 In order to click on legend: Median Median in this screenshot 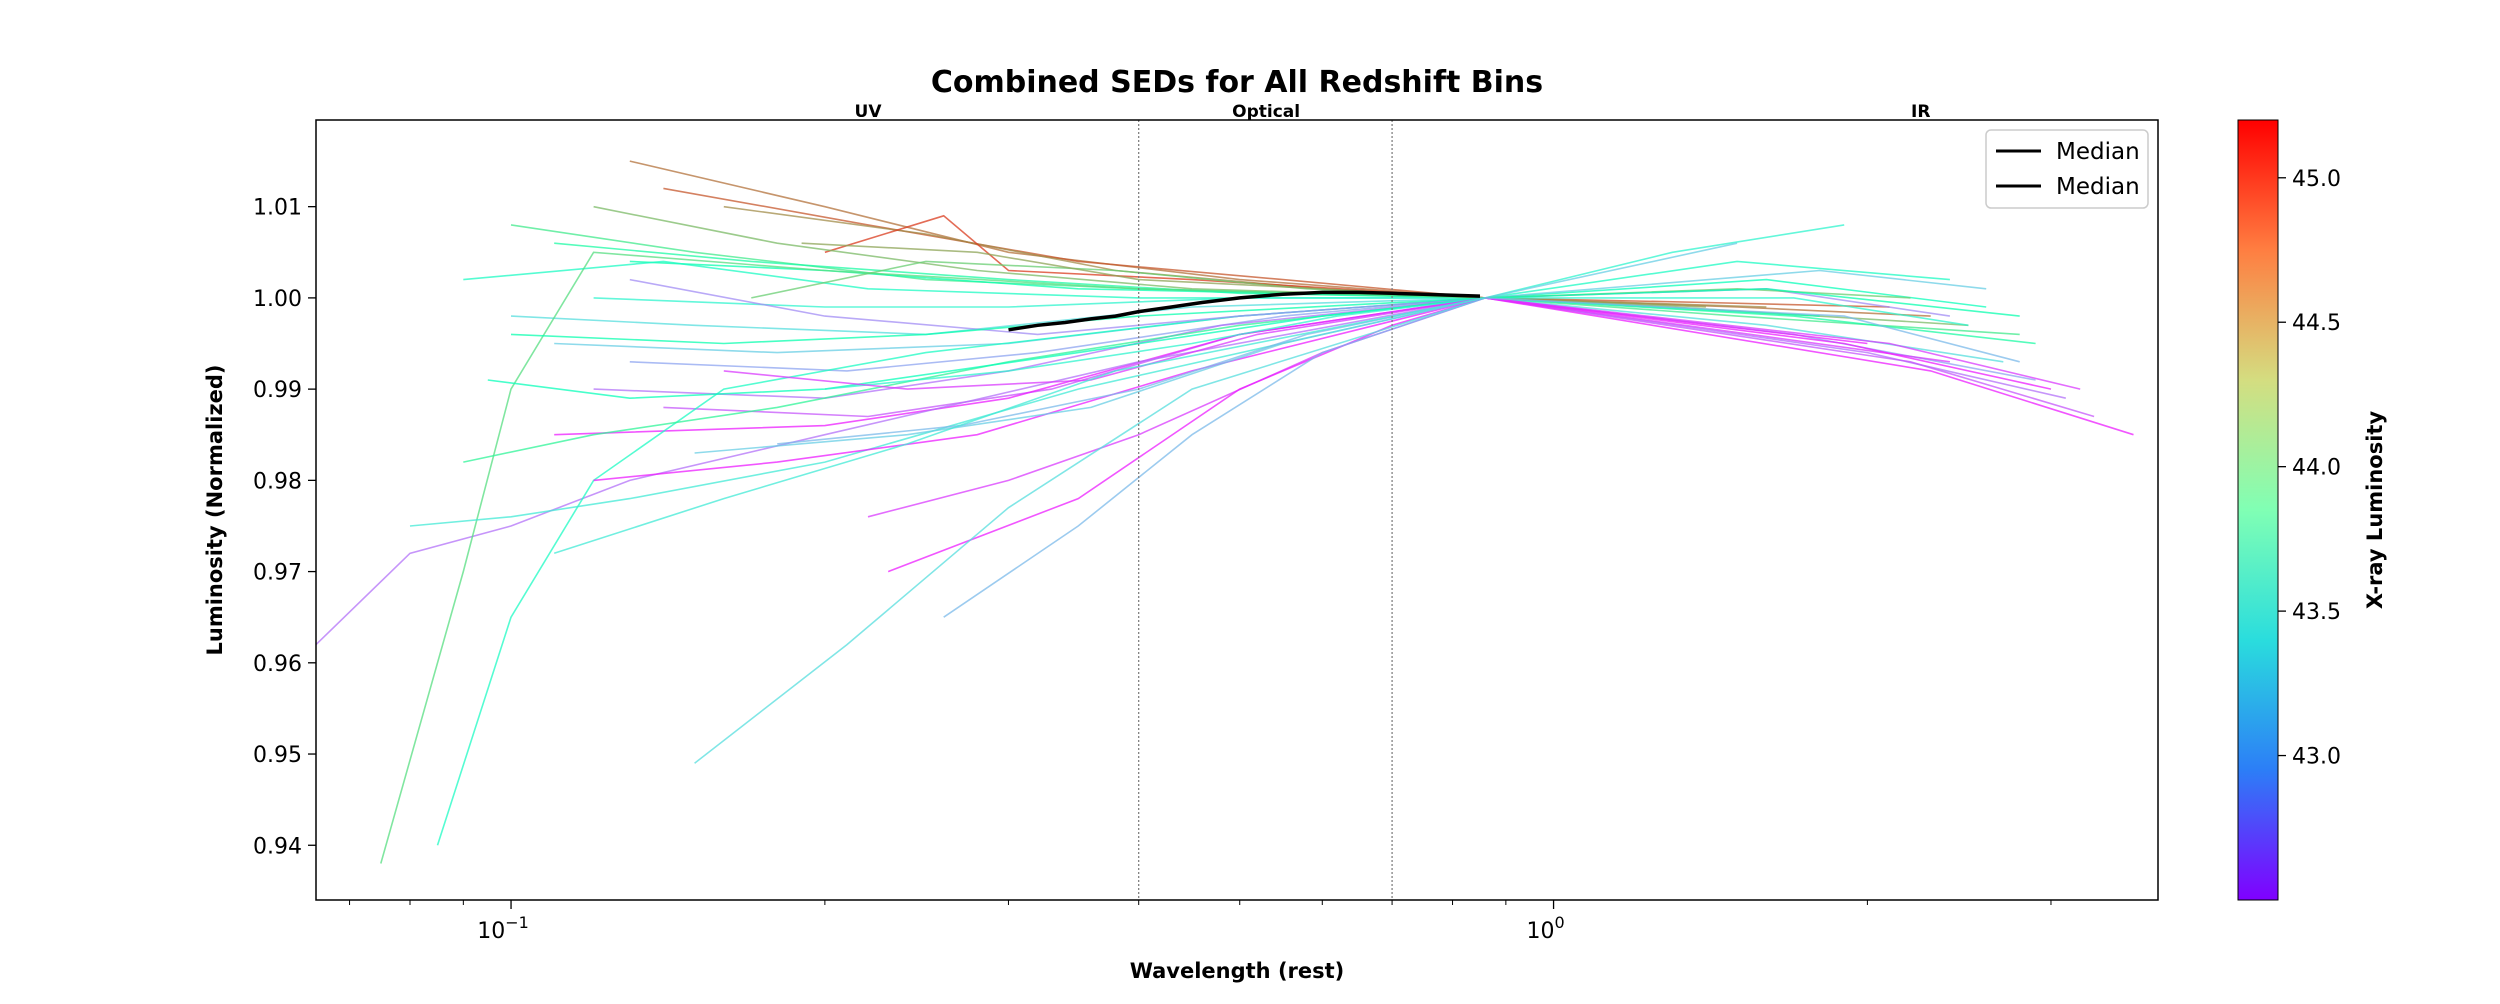, I will do `click(2067, 169)`.